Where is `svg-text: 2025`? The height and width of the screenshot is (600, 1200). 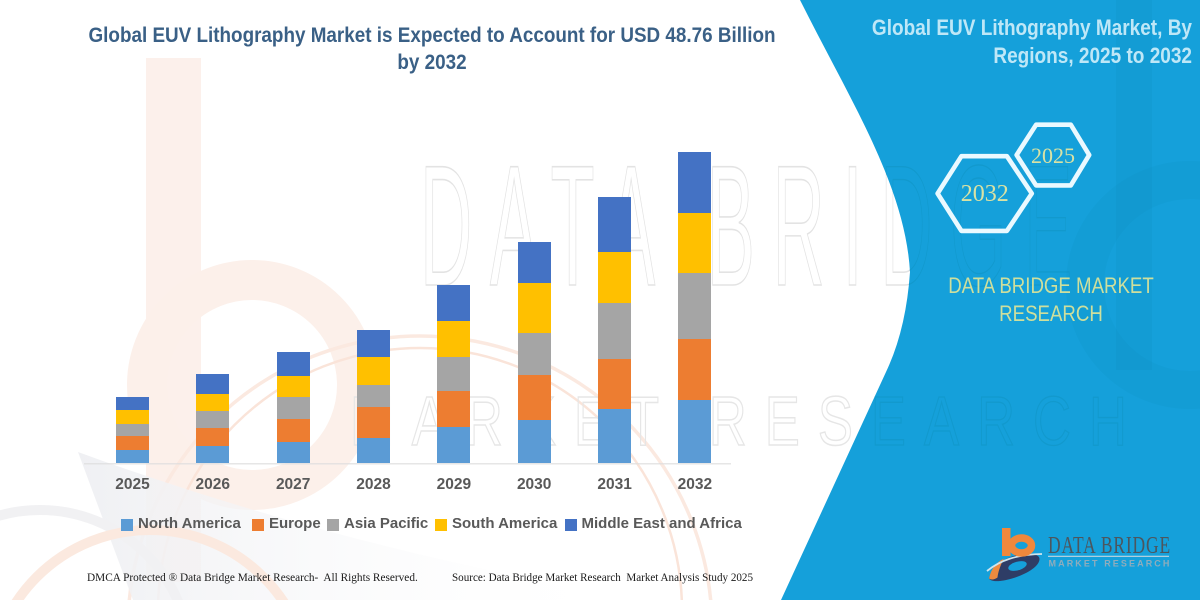 svg-text: 2025 is located at coordinates (1053, 155).